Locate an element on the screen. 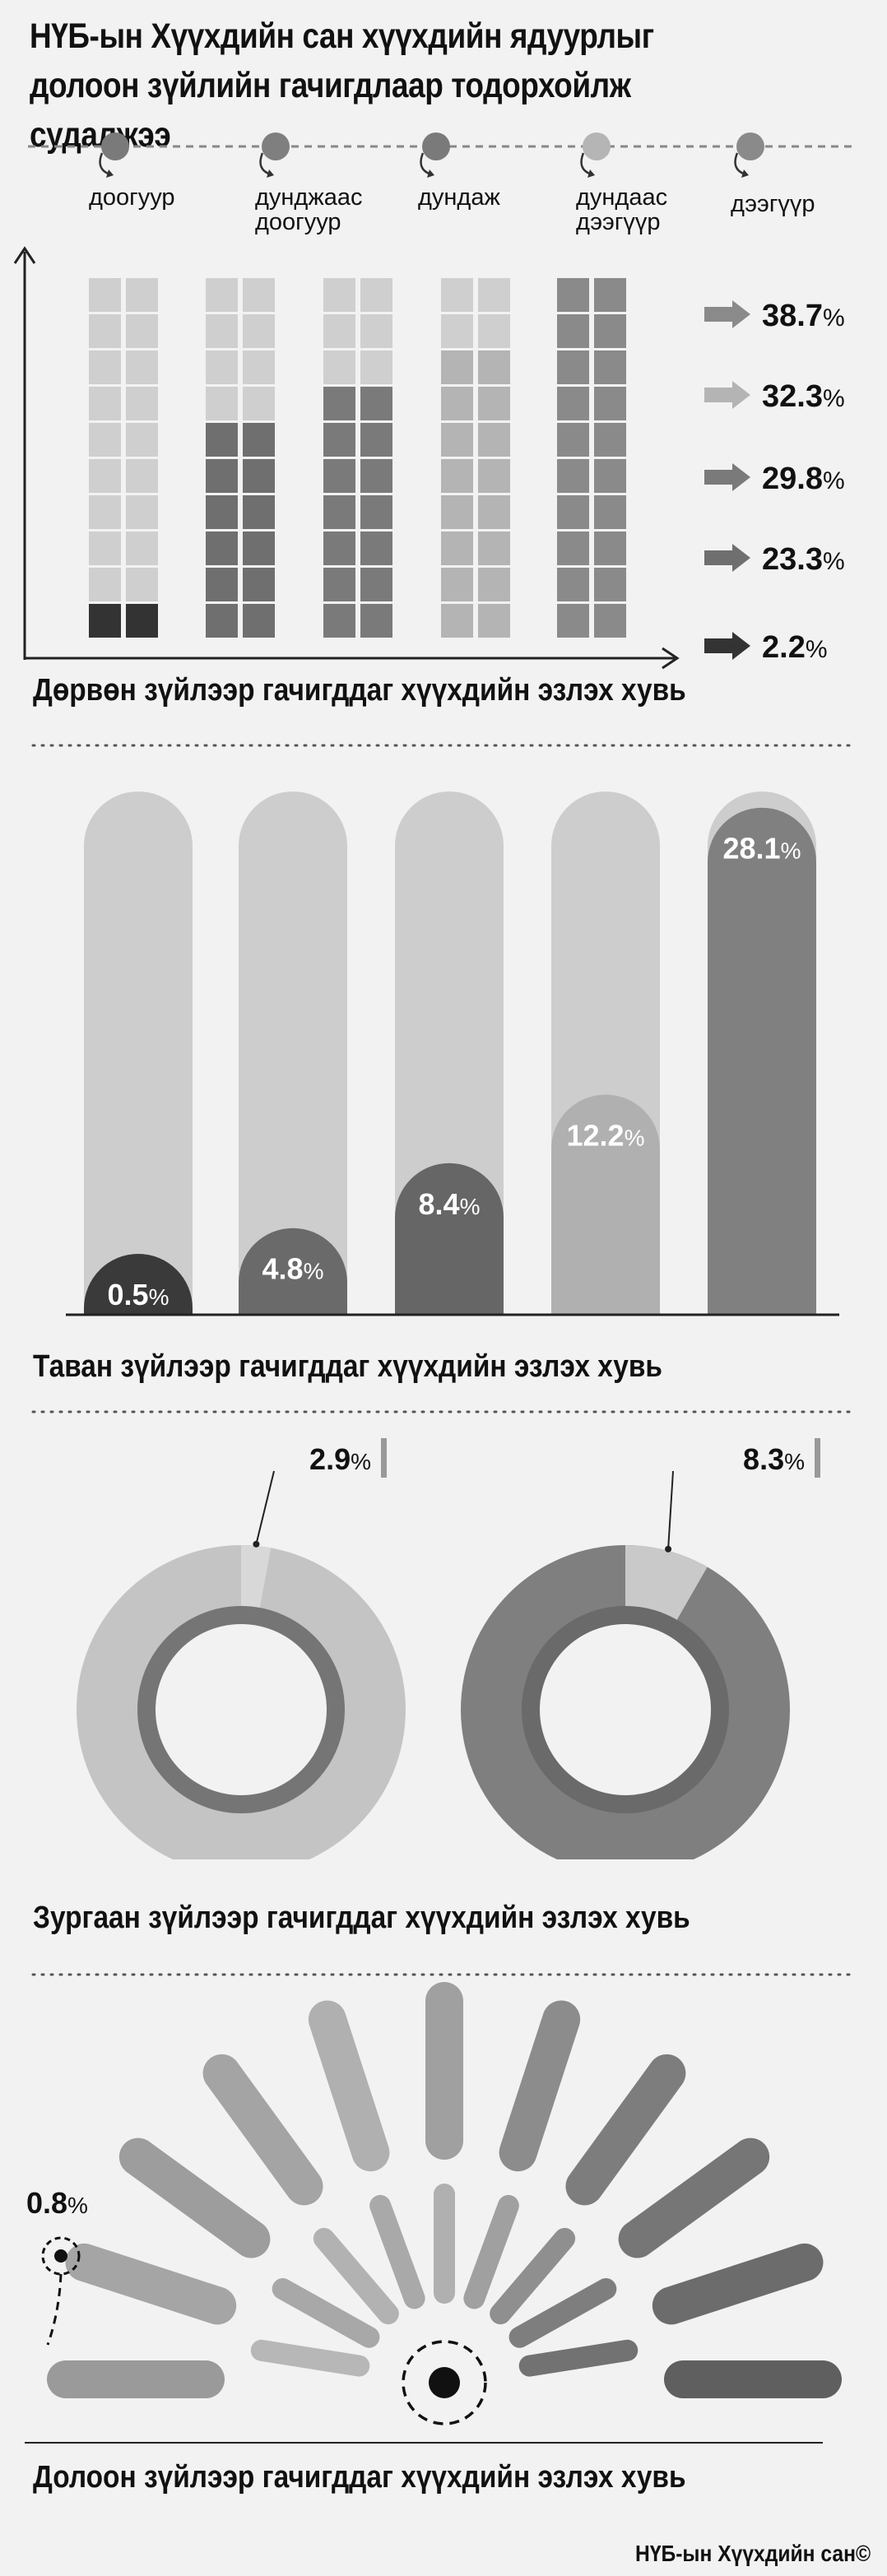  level-label-2: дунджаас доогуур is located at coordinates (309, 209).